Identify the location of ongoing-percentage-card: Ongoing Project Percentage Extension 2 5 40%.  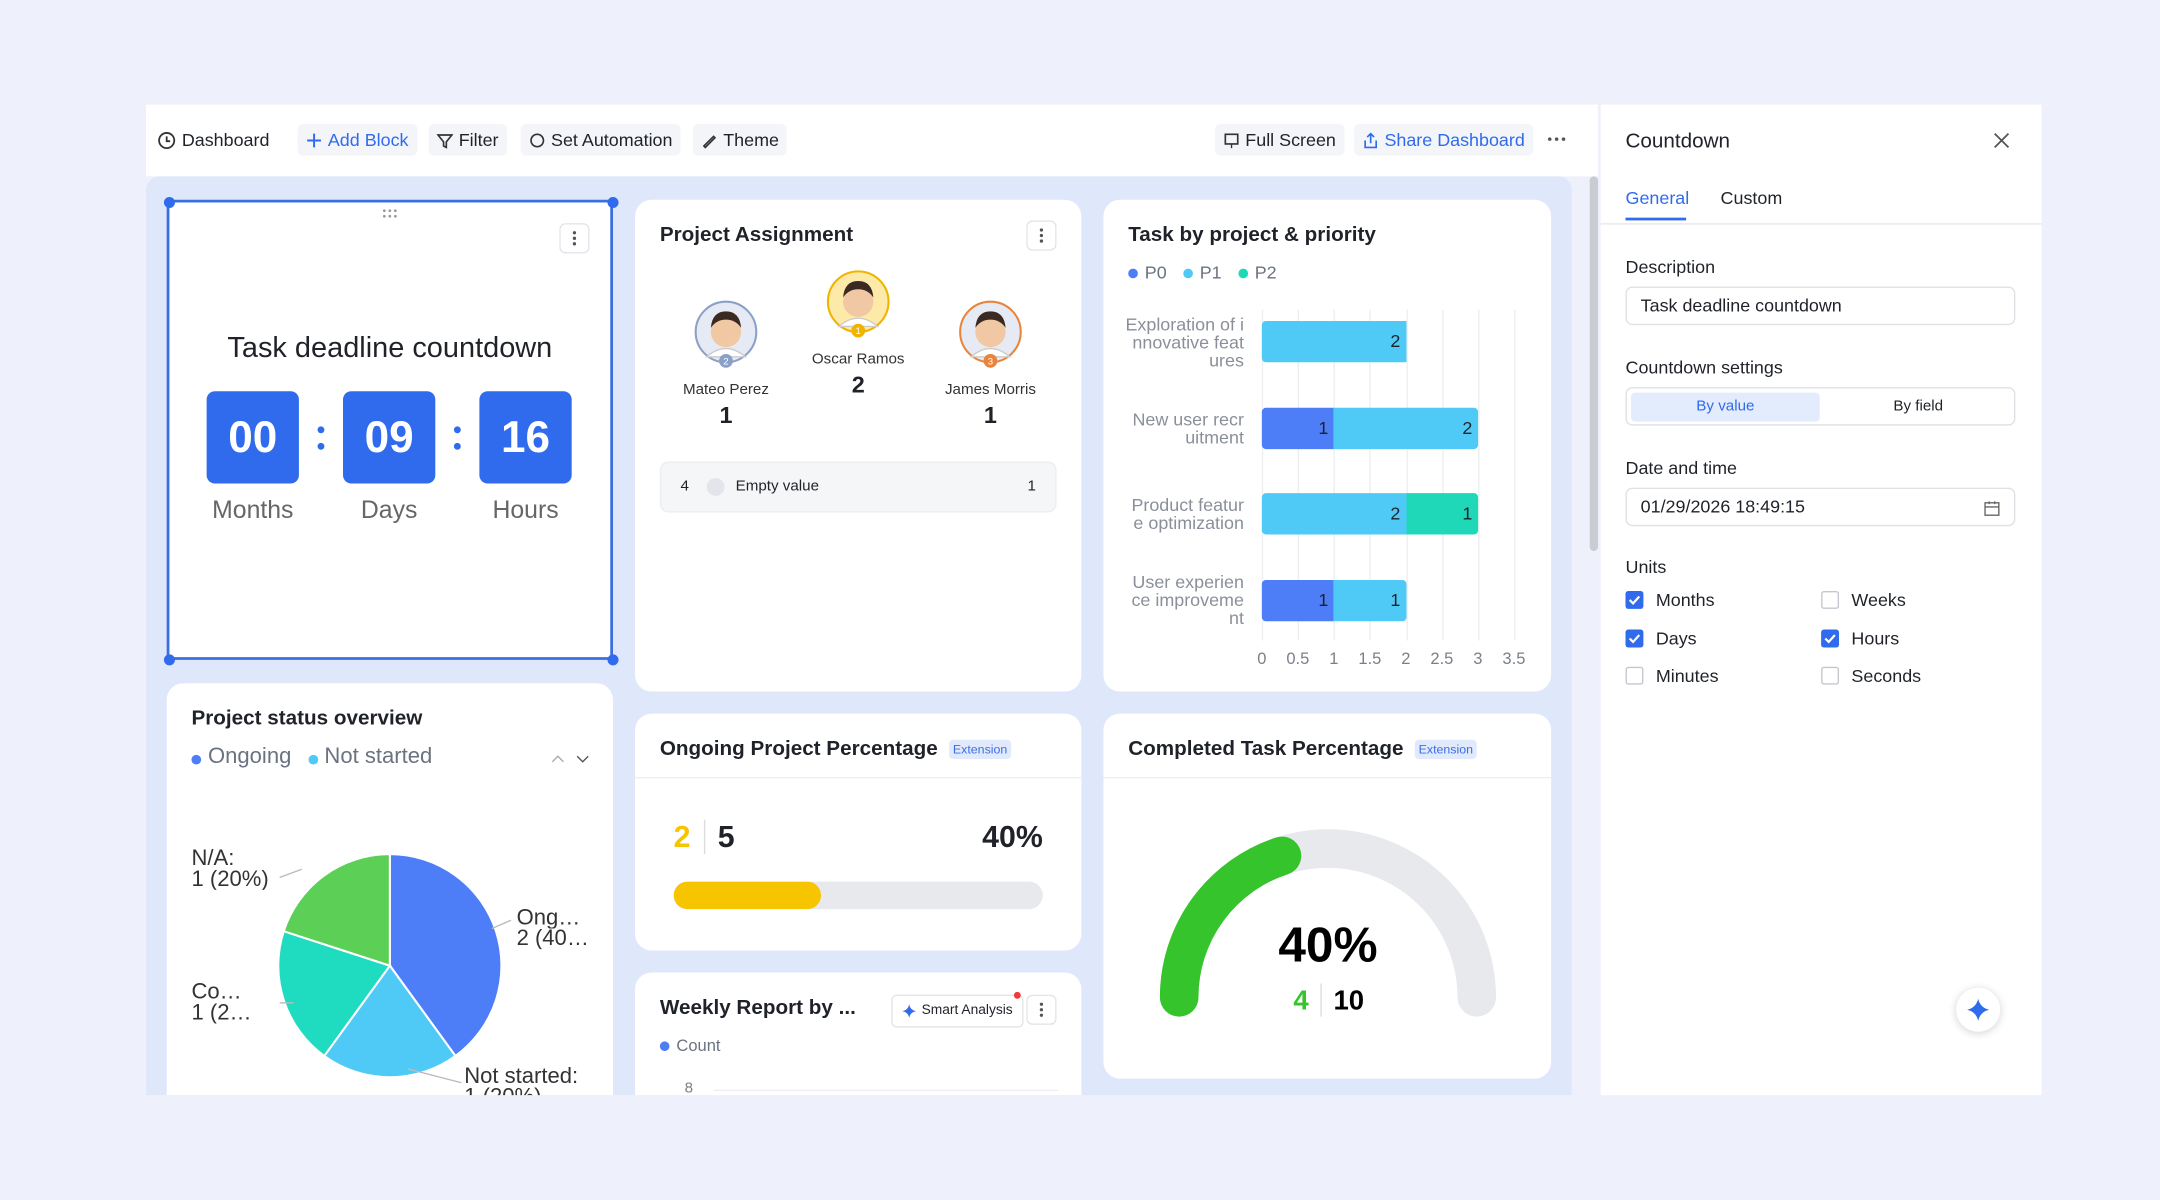
(858, 832).